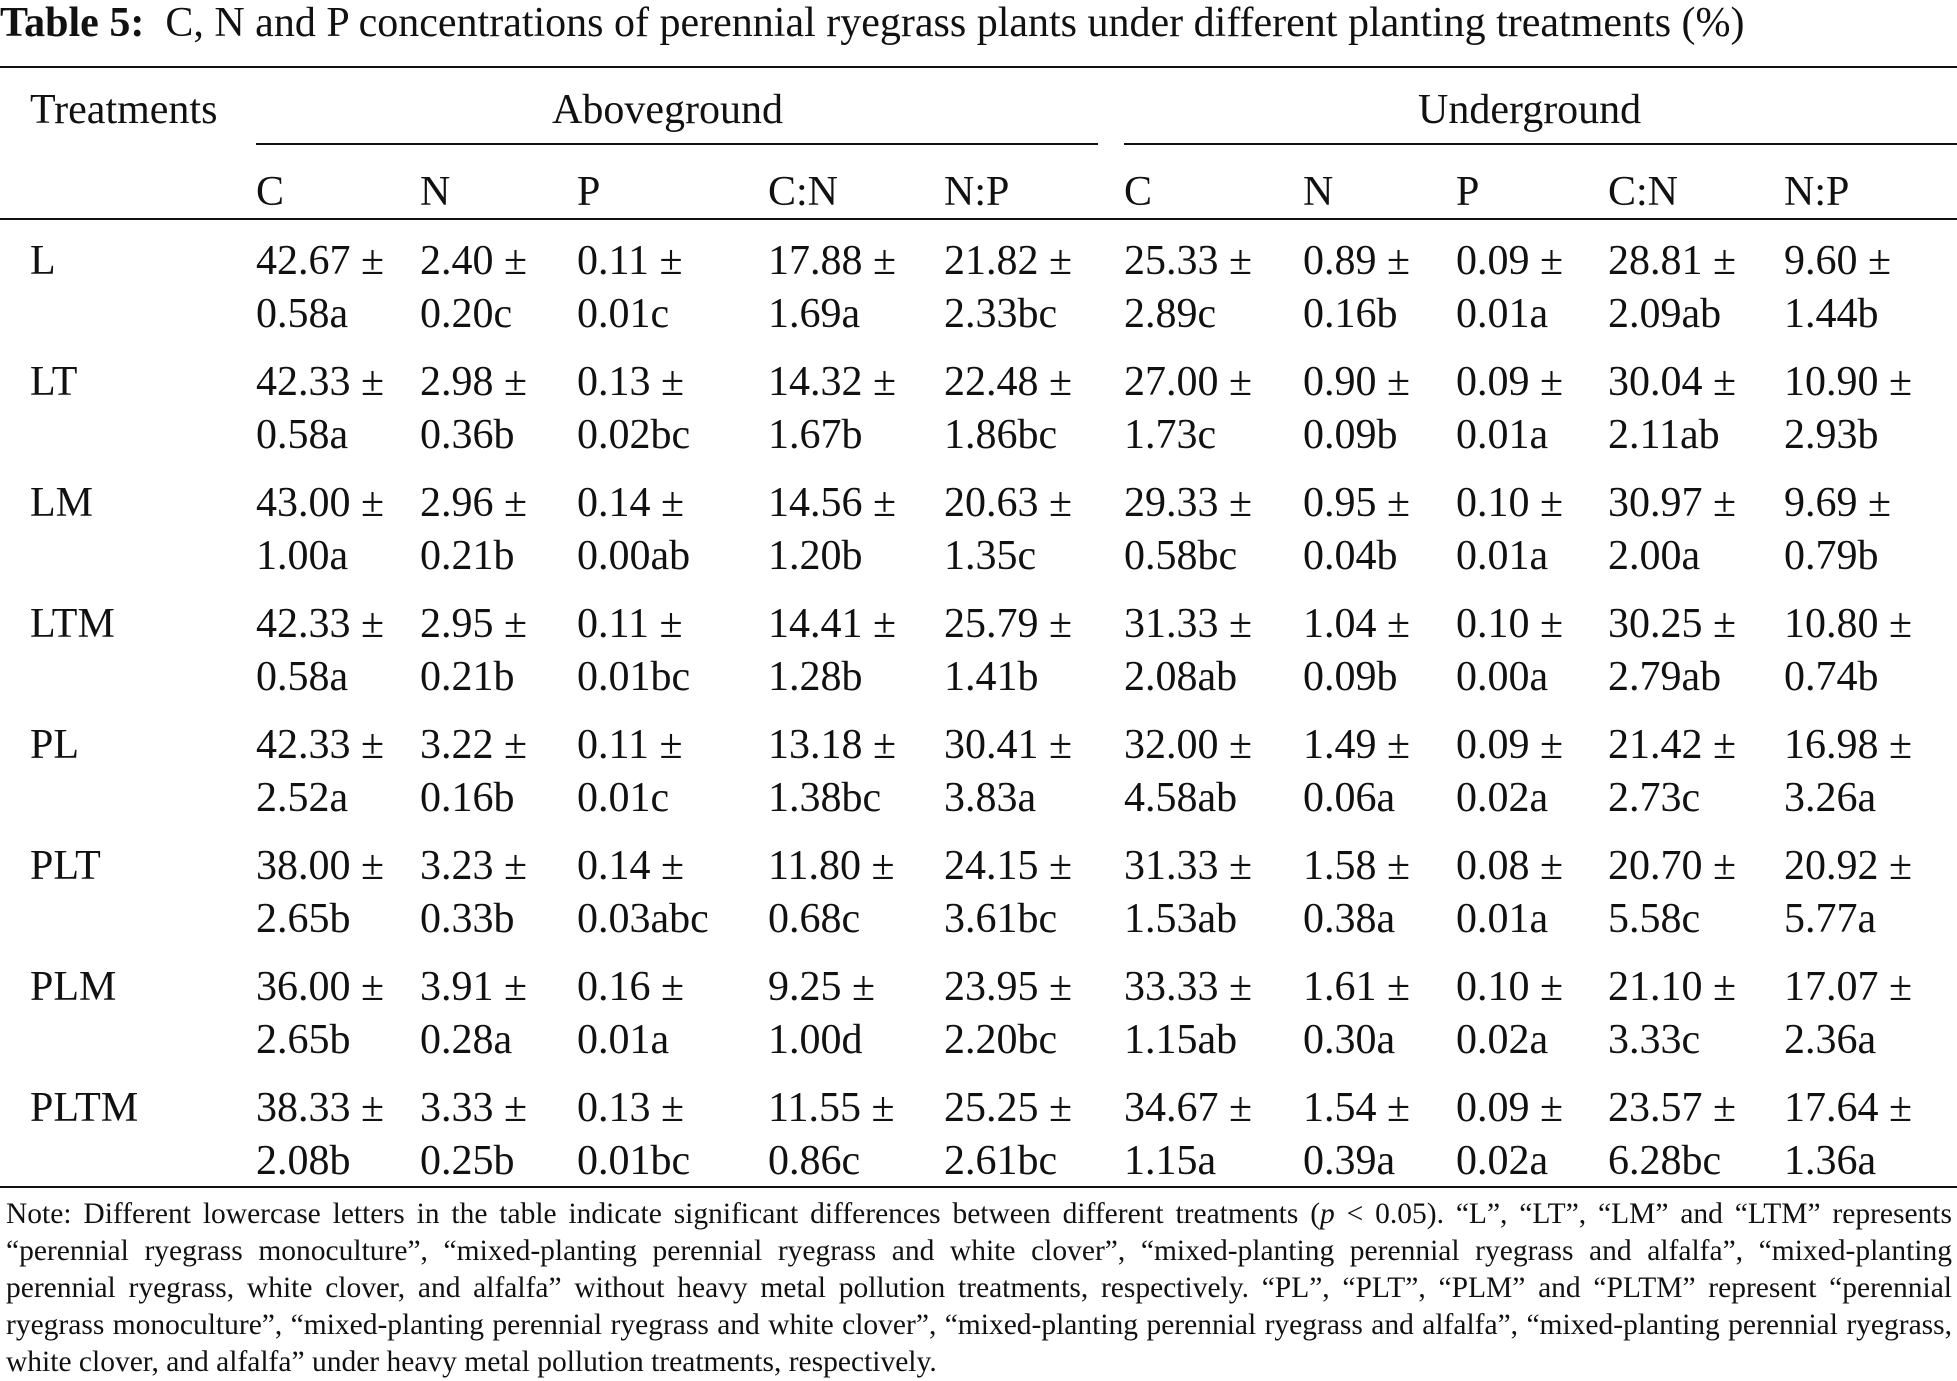 This screenshot has height=1381, width=1957. I want to click on sd-value: 2.93b, so click(1831, 435).